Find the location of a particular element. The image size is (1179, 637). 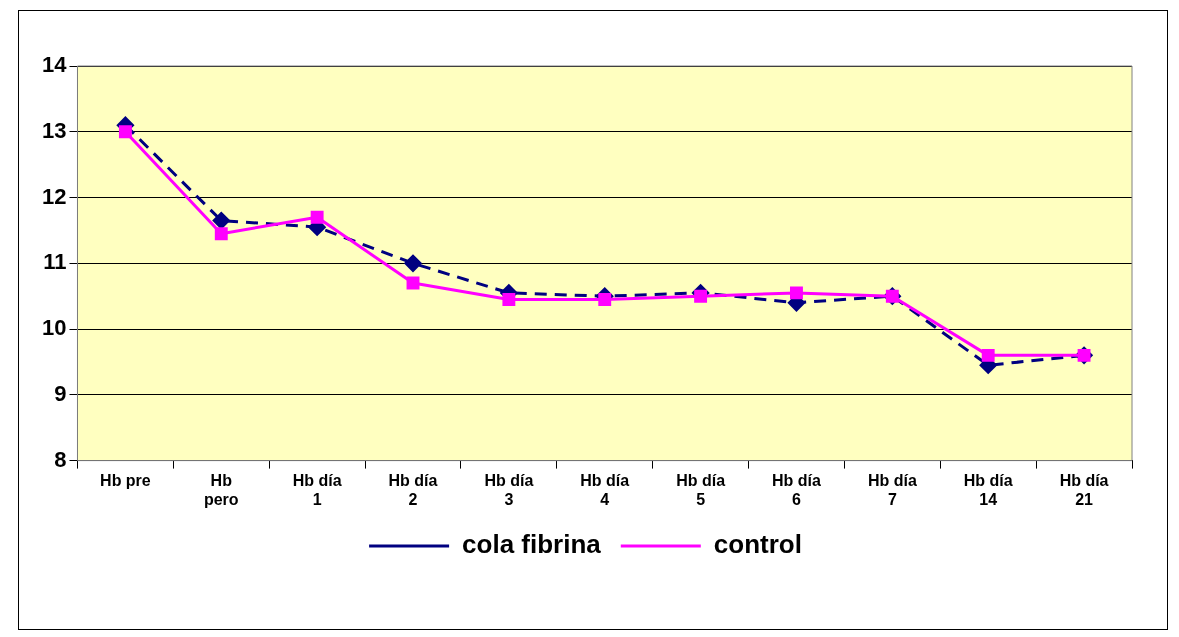

y-tick-label: 13 is located at coordinates (54, 130).